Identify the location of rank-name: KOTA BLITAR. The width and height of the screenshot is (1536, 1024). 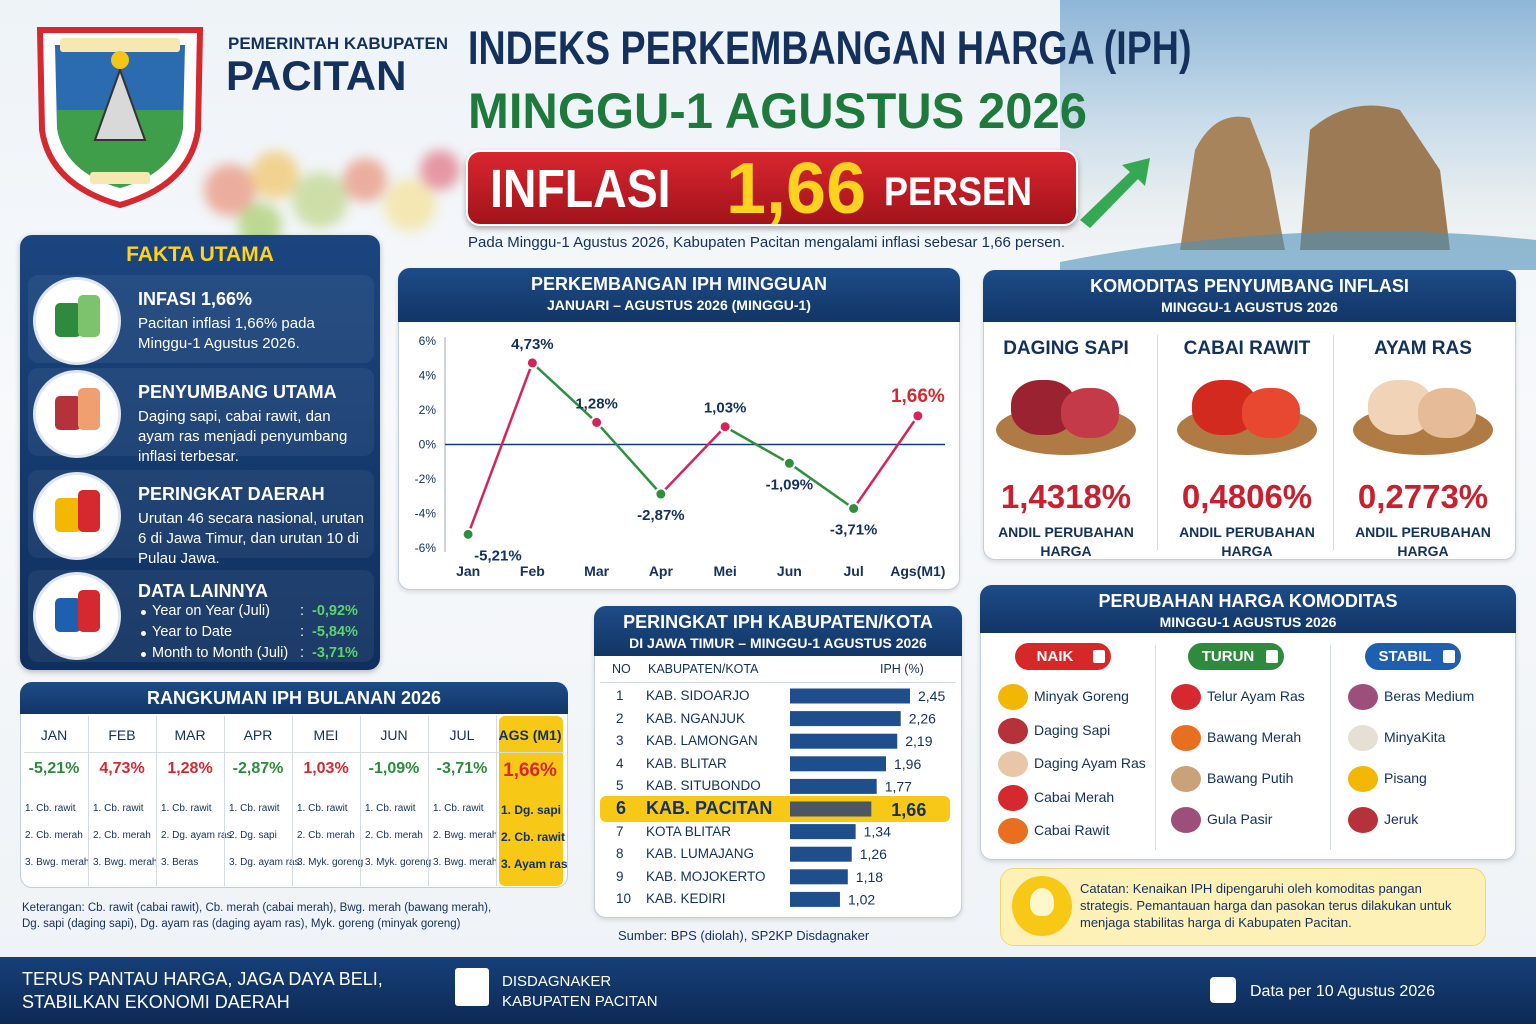
(689, 831).